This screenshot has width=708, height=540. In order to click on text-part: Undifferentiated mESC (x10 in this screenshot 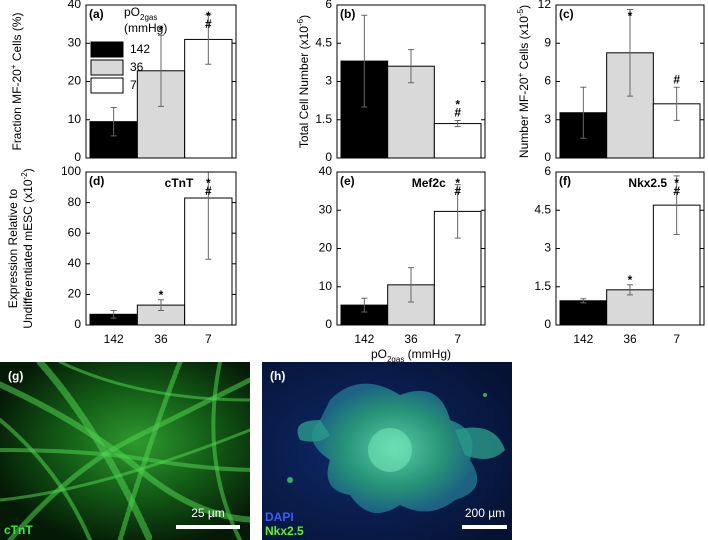, I will do `click(28, 254)`.